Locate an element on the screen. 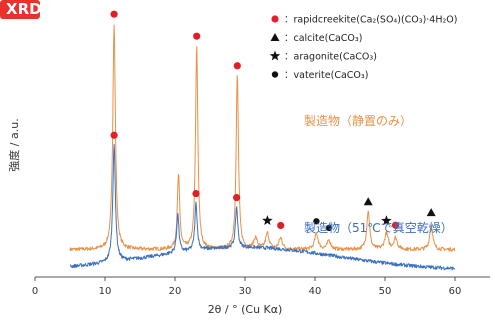  xrd-badge: XRD is located at coordinates (21, 9).